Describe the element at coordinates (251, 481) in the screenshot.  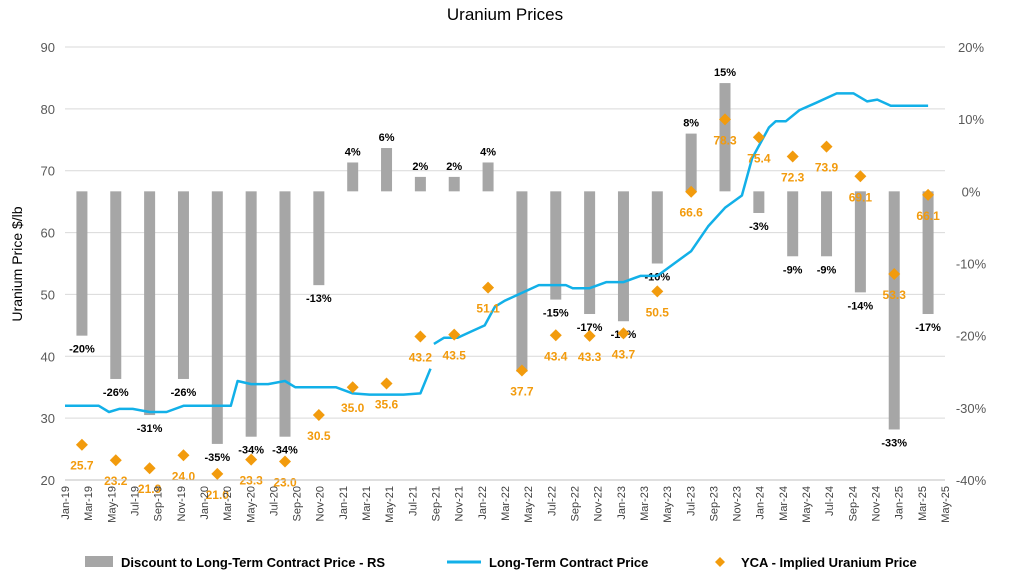
I see `implied-price-label: 23.3` at that location.